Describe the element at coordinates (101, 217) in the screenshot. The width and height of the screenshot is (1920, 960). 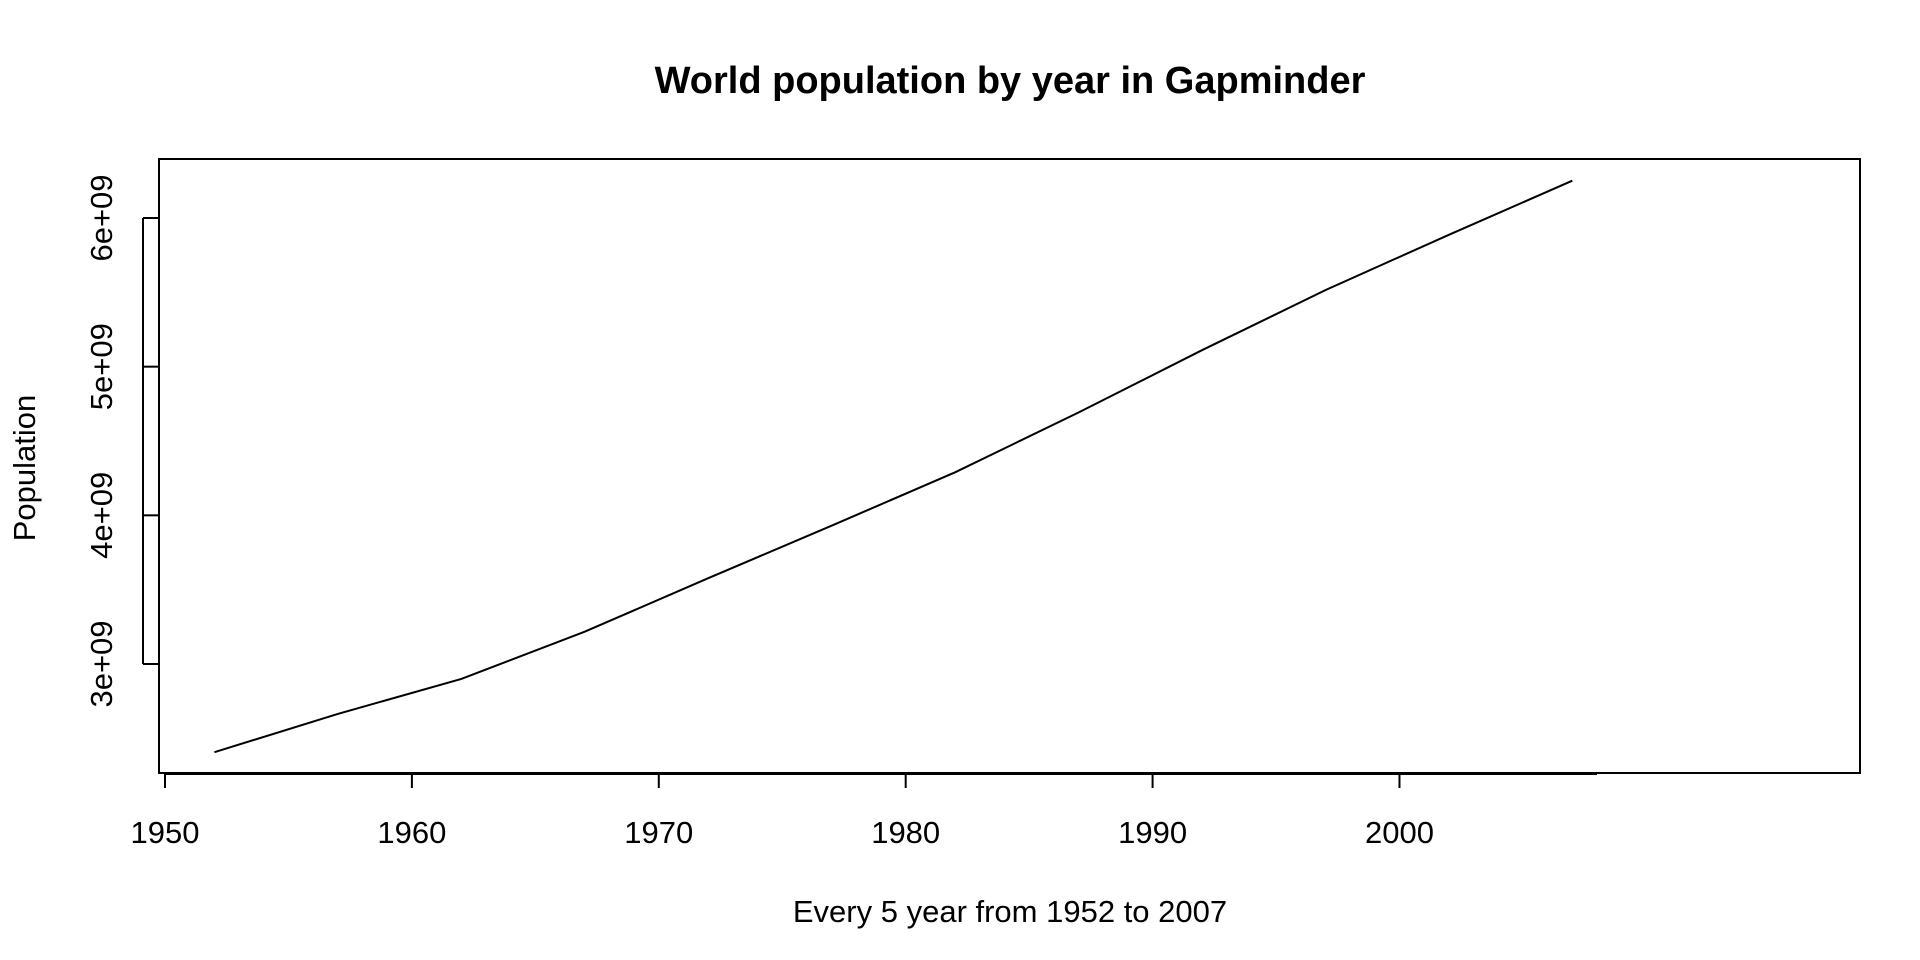
I see `y-tick-label: 6e+09` at that location.